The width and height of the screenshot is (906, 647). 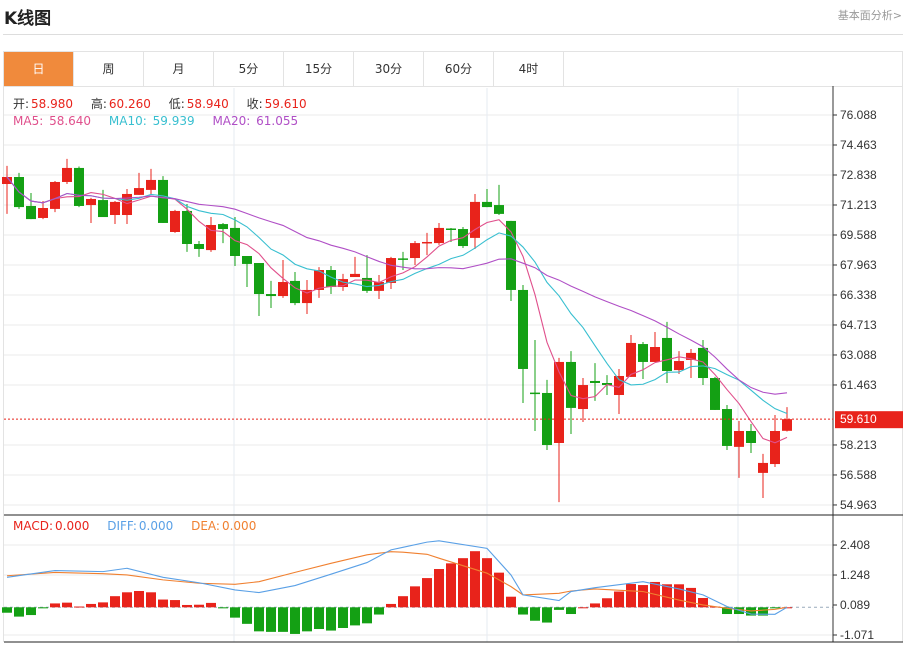 I want to click on last-price-badge, so click(x=869, y=420).